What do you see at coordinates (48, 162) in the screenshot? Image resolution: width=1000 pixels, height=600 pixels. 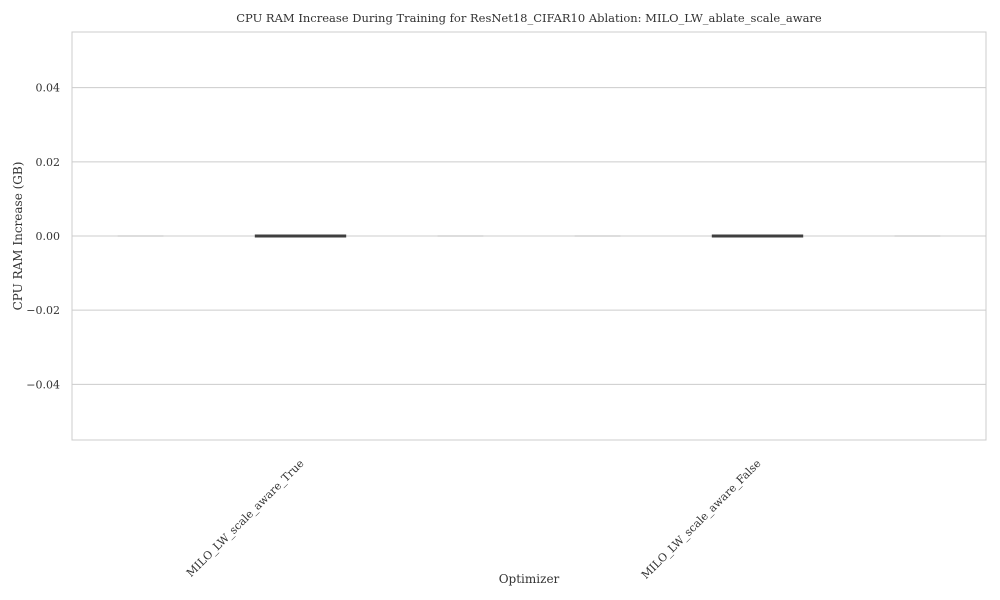 I see `y-tick-label: 0.02` at bounding box center [48, 162].